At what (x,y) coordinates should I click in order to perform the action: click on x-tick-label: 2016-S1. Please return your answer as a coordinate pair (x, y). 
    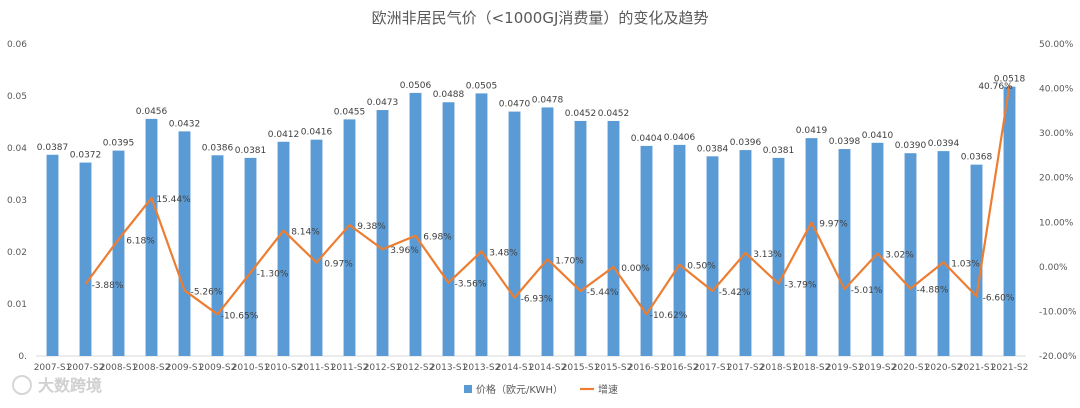
    Looking at the image, I should click on (647, 368).